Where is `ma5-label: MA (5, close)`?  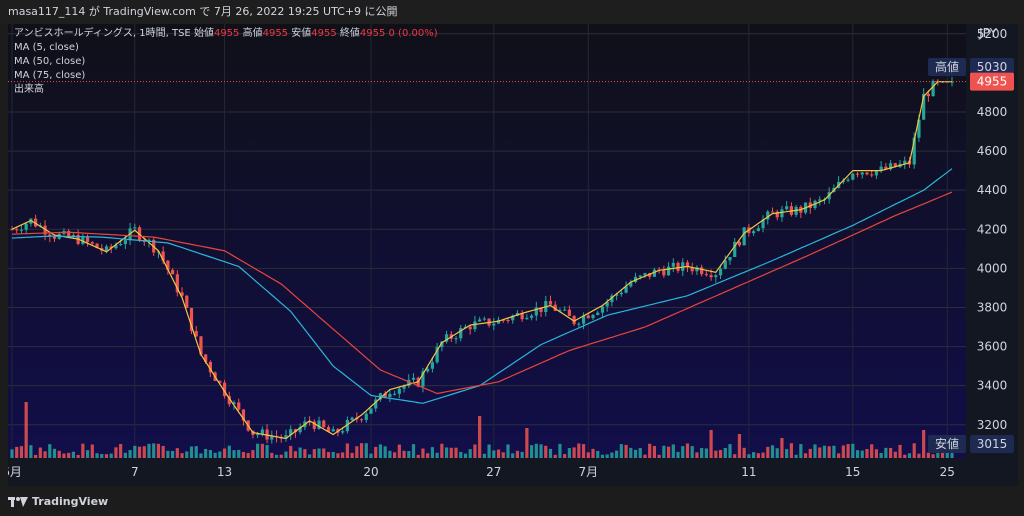 ma5-label: MA (5, close) is located at coordinates (46, 47).